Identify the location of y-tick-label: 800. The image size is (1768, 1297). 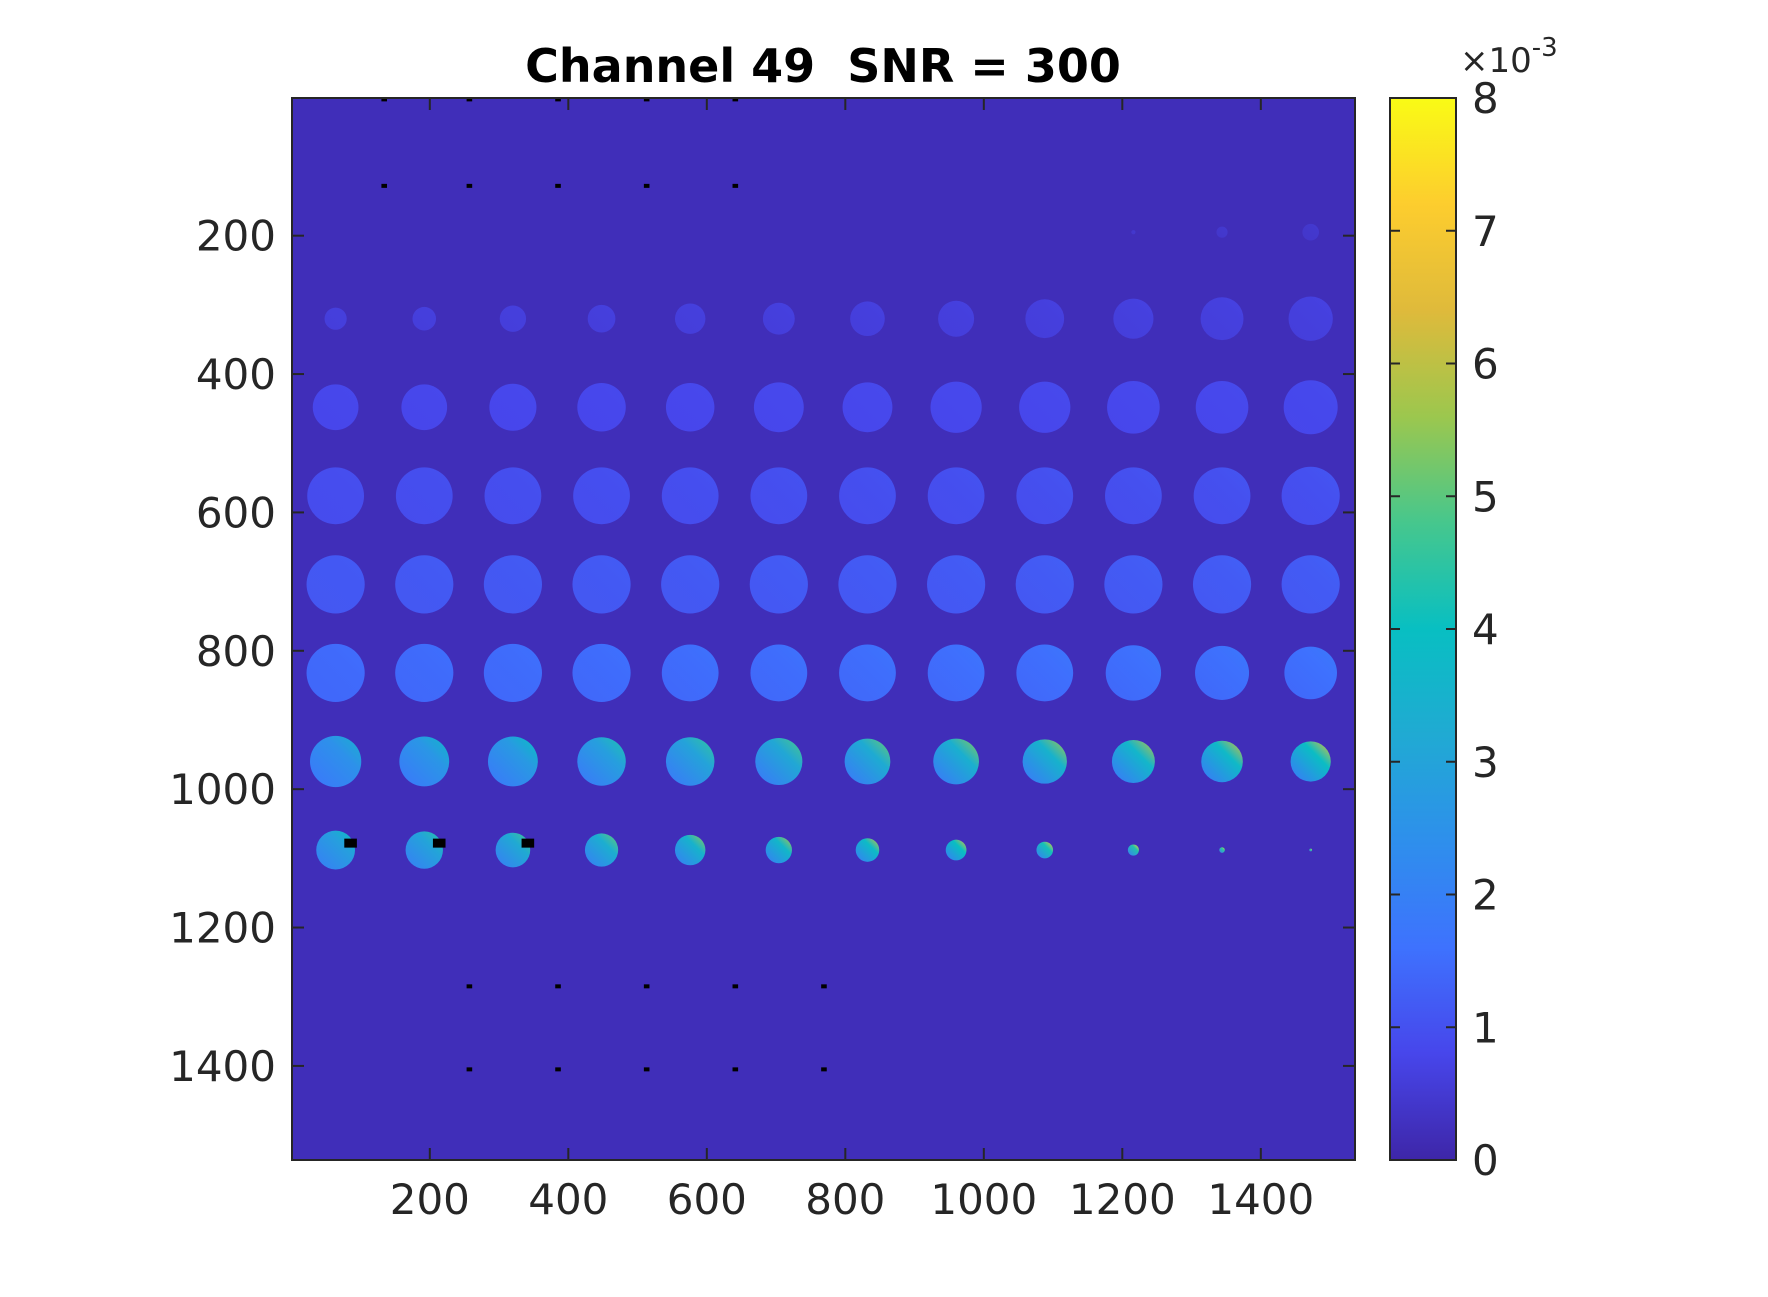
(236, 651).